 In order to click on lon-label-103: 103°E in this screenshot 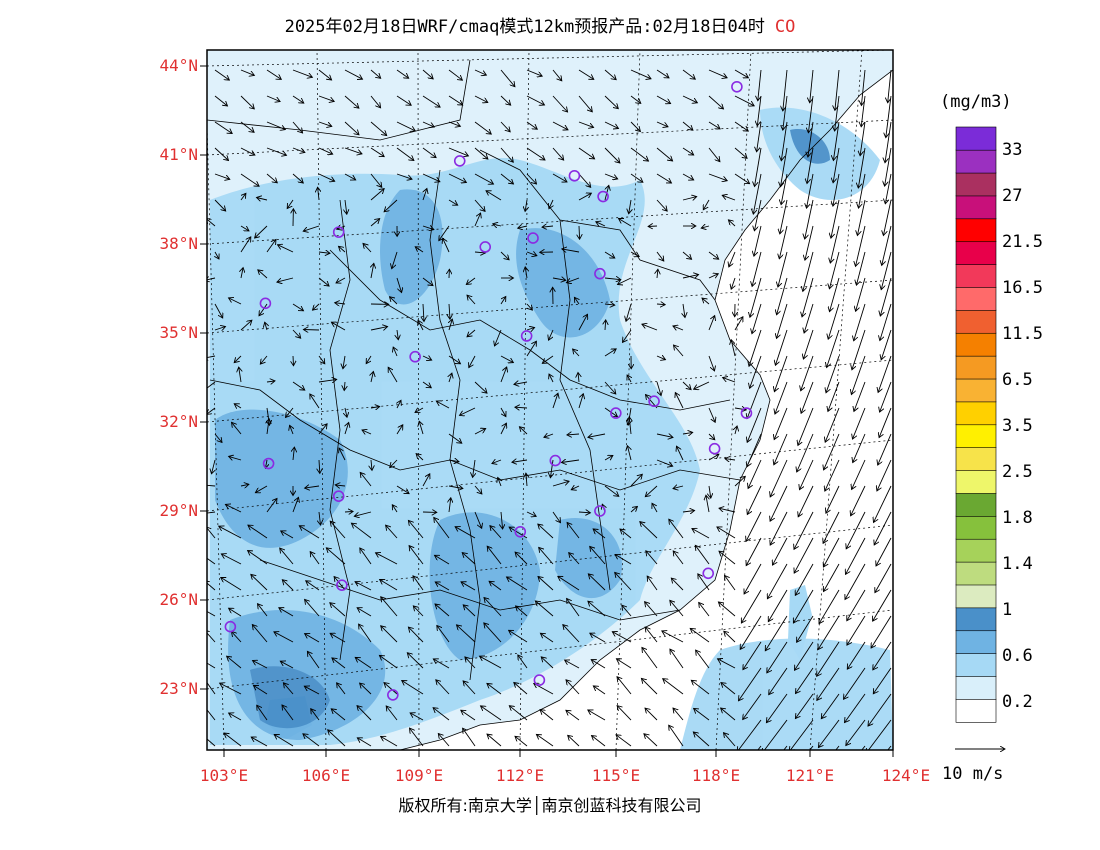, I will do `click(224, 775)`.